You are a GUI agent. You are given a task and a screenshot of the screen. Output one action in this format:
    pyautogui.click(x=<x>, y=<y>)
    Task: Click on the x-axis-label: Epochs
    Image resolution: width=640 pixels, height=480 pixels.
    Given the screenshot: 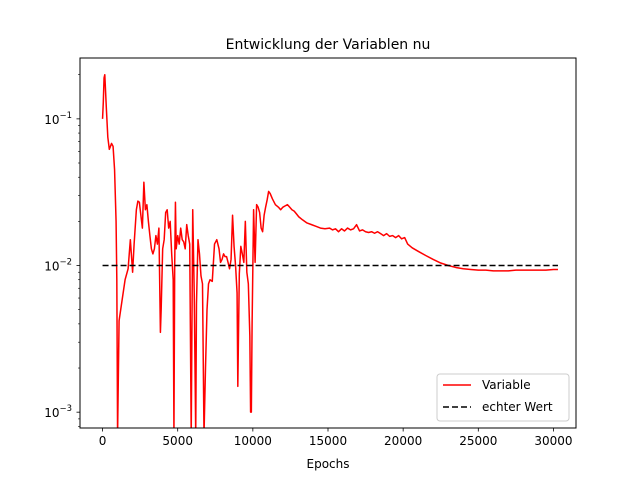 What is the action you would take?
    pyautogui.click(x=328, y=464)
    